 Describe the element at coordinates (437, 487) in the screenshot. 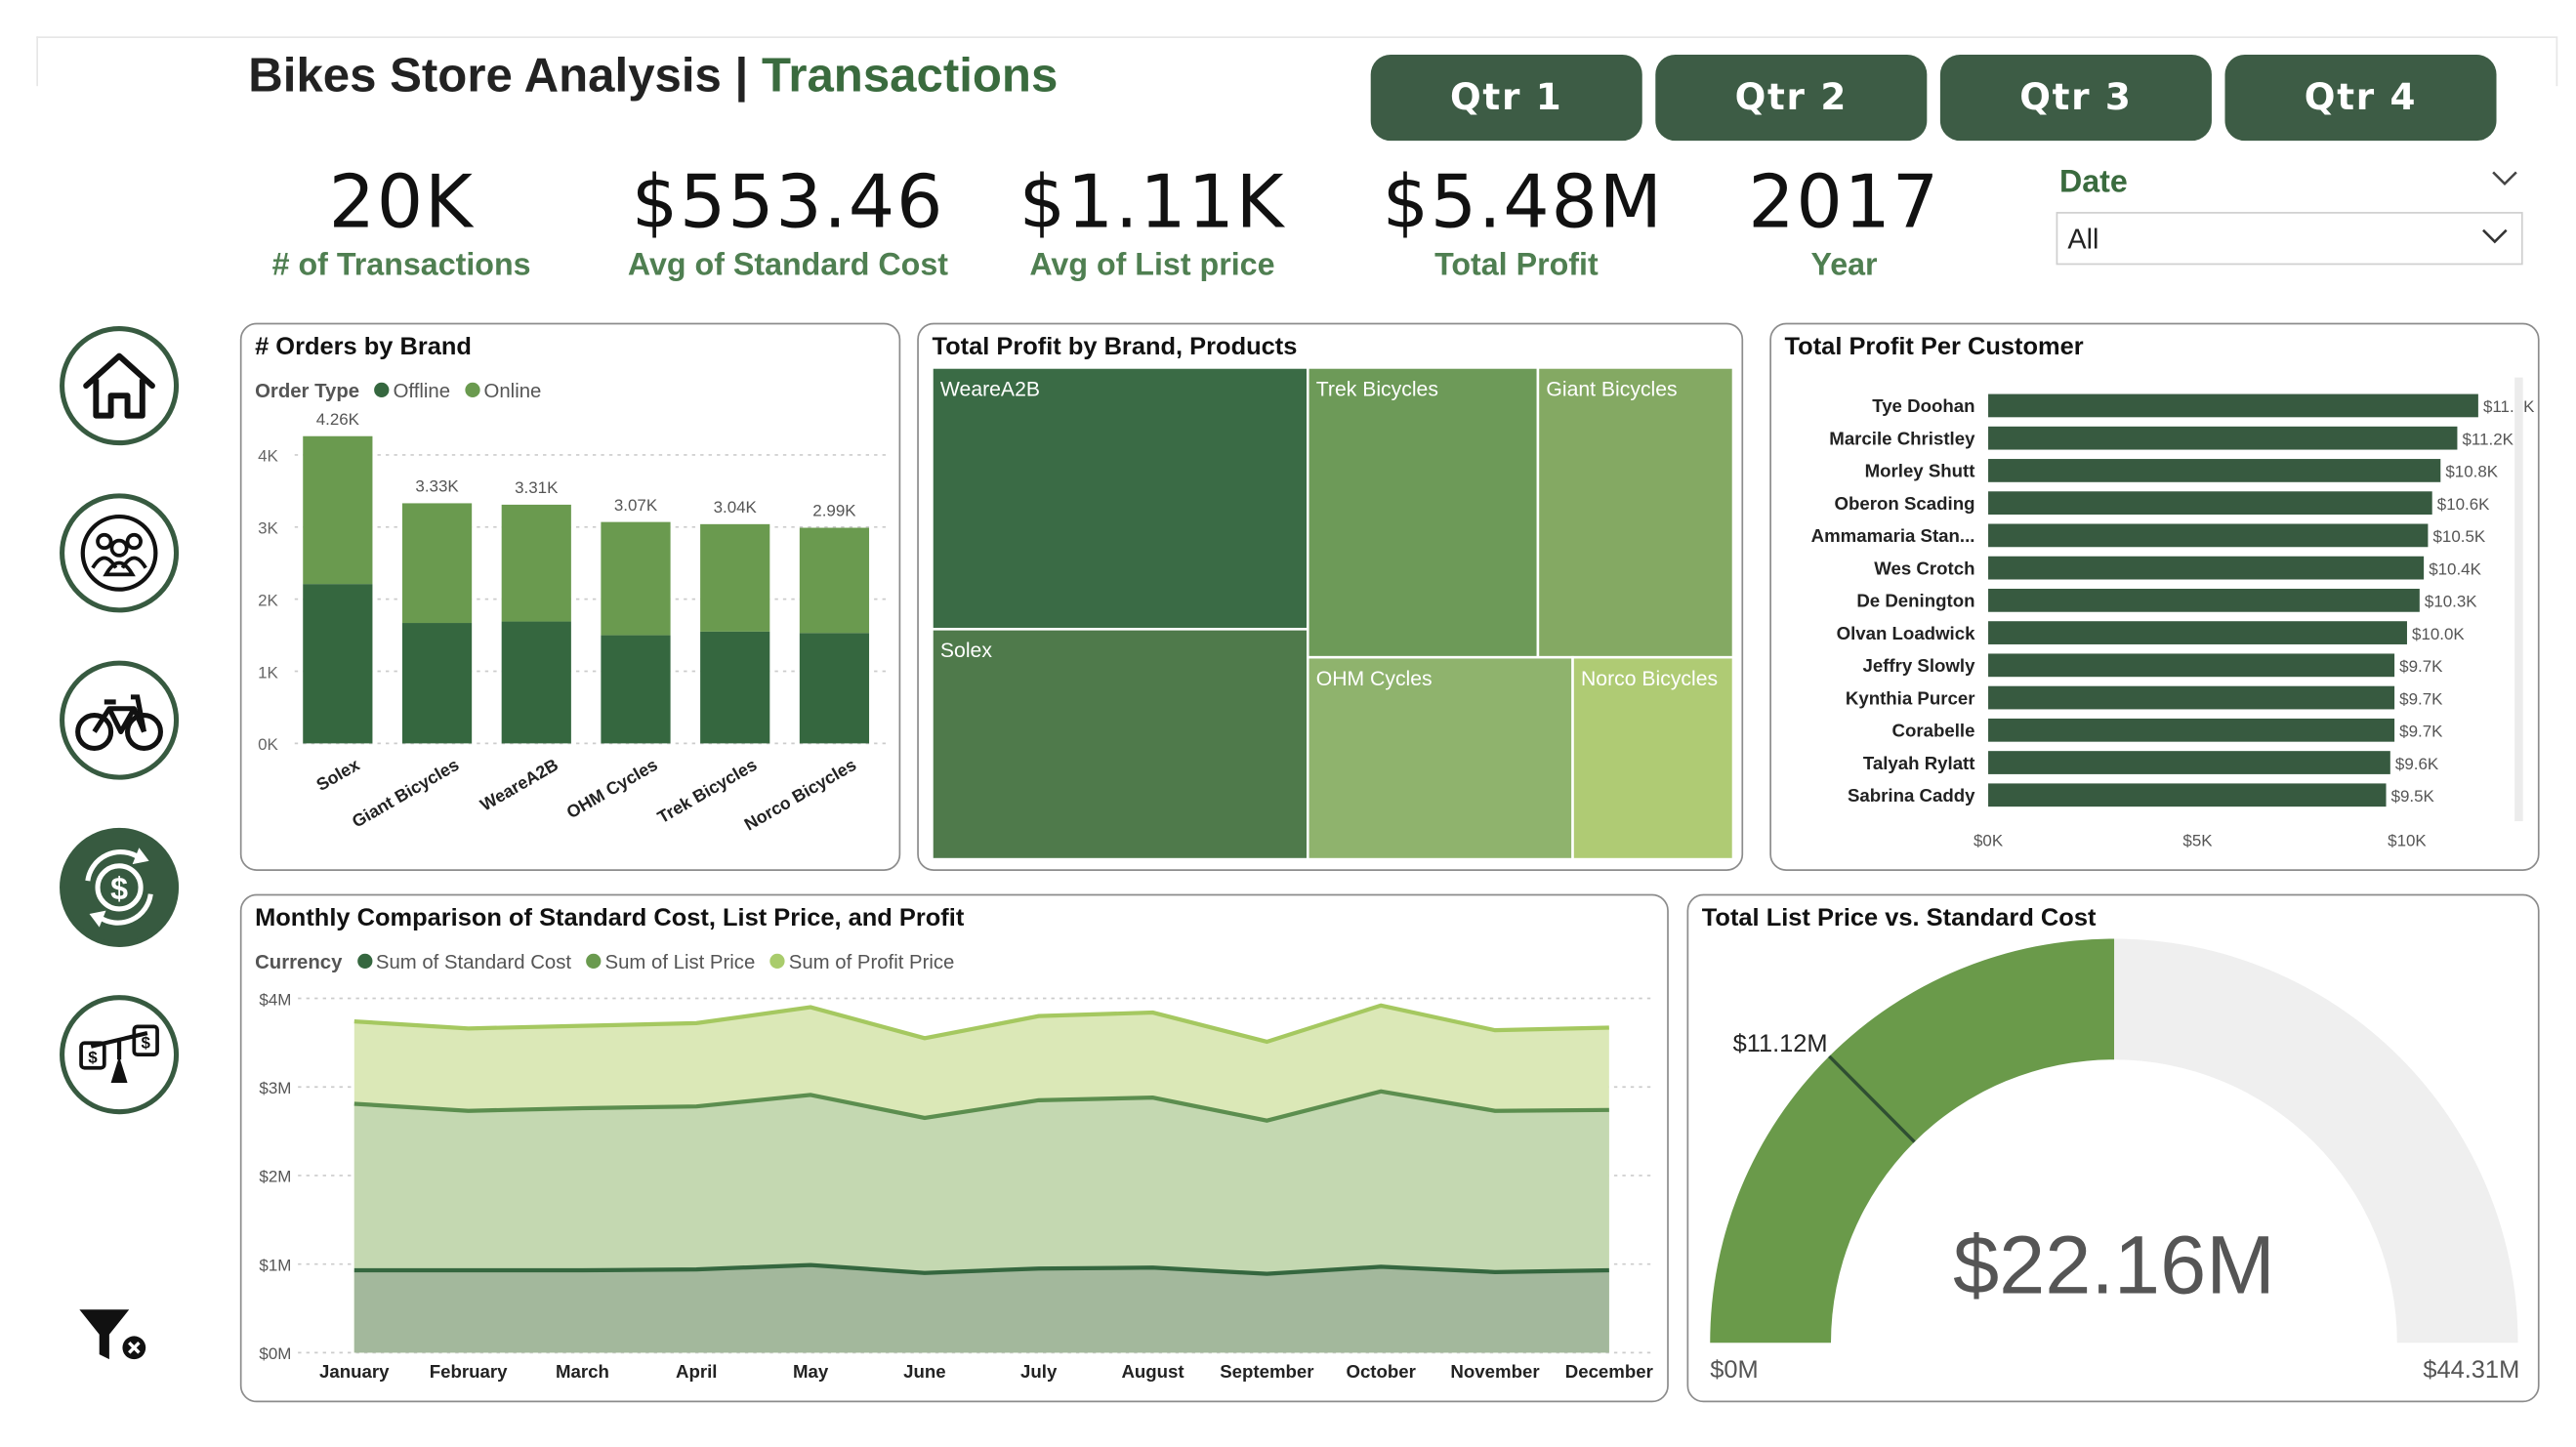

I see `data-label: 3.33K` at that location.